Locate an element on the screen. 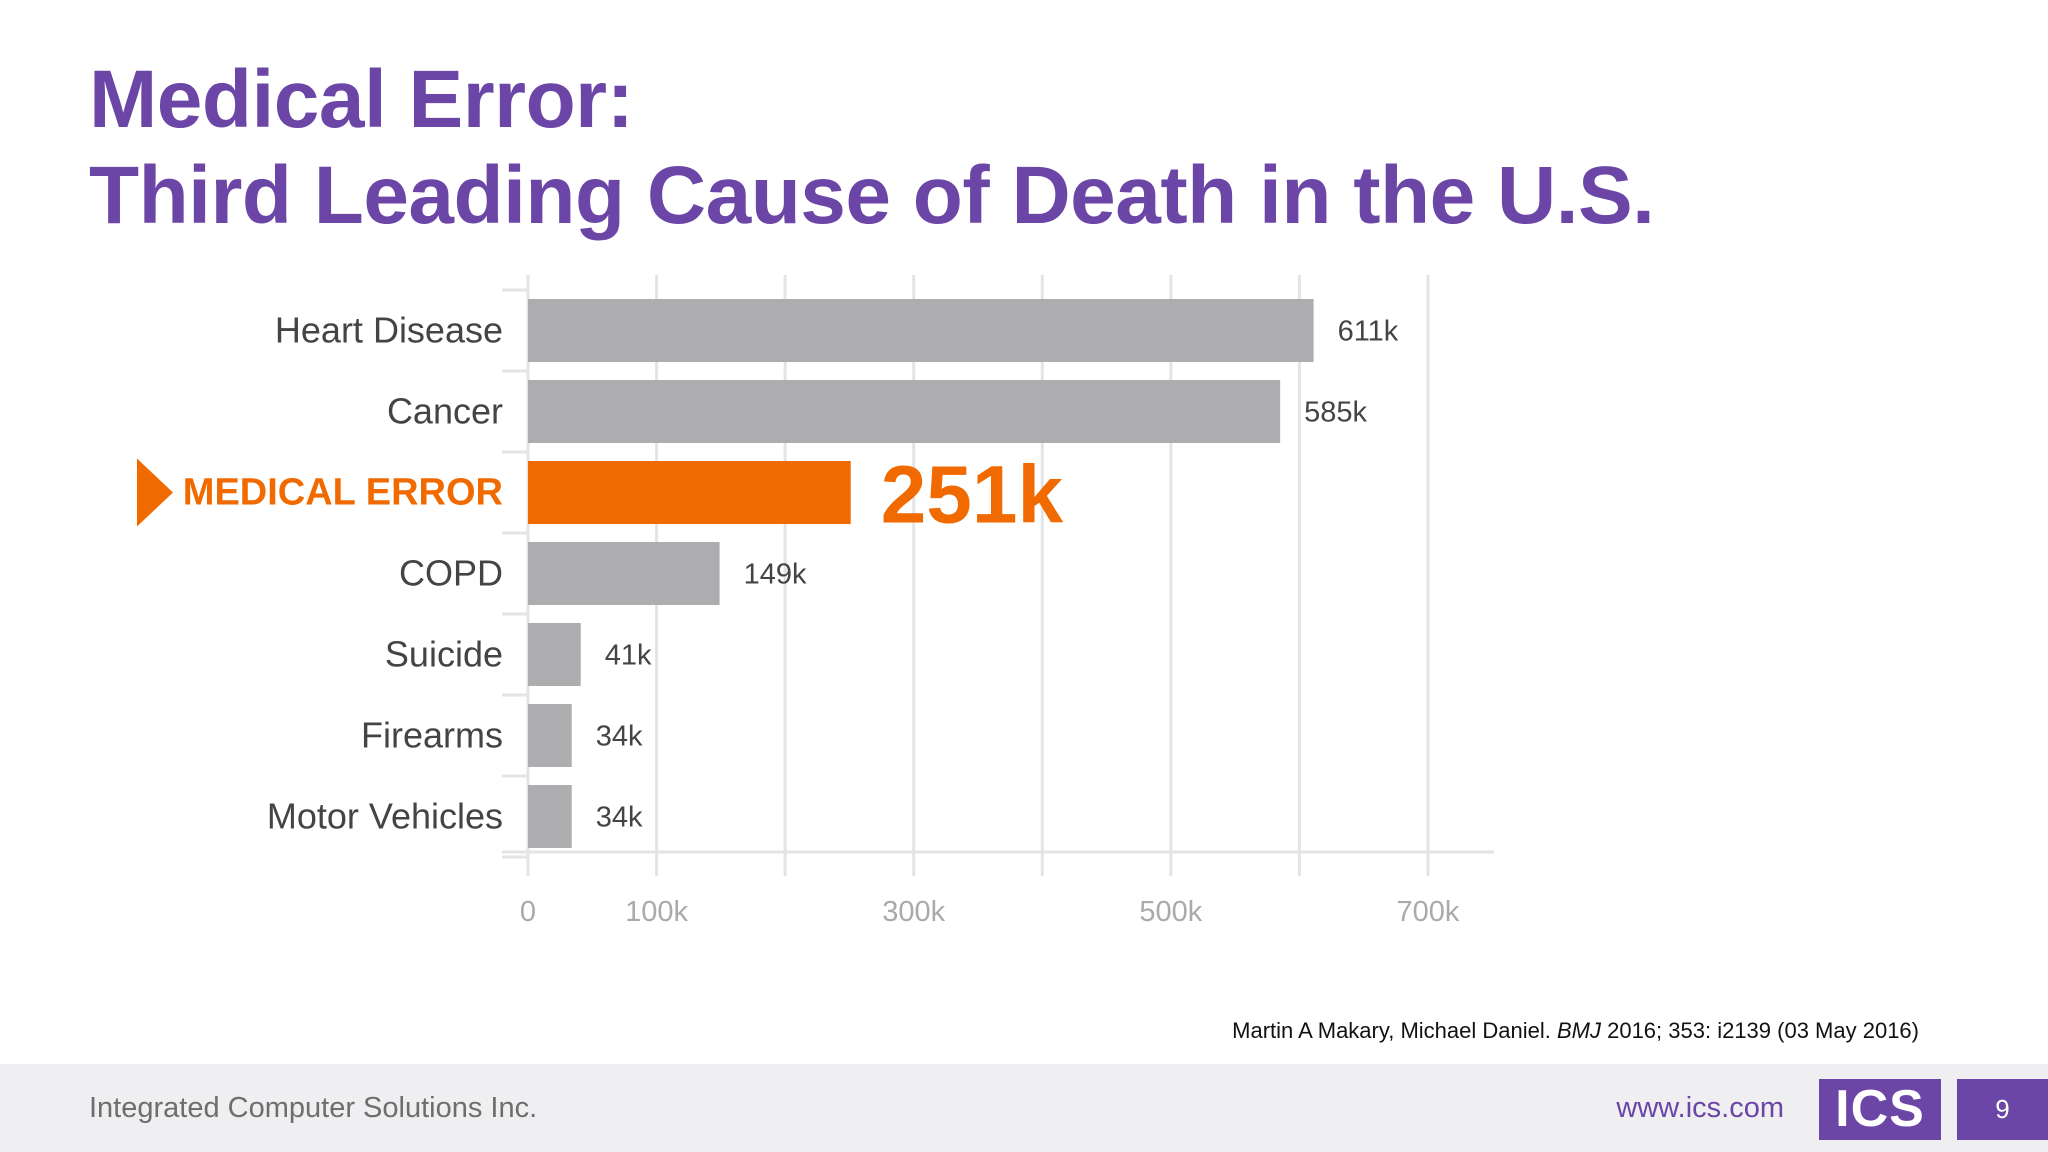 This screenshot has width=2048, height=1152. category-label: COPD is located at coordinates (451, 573).